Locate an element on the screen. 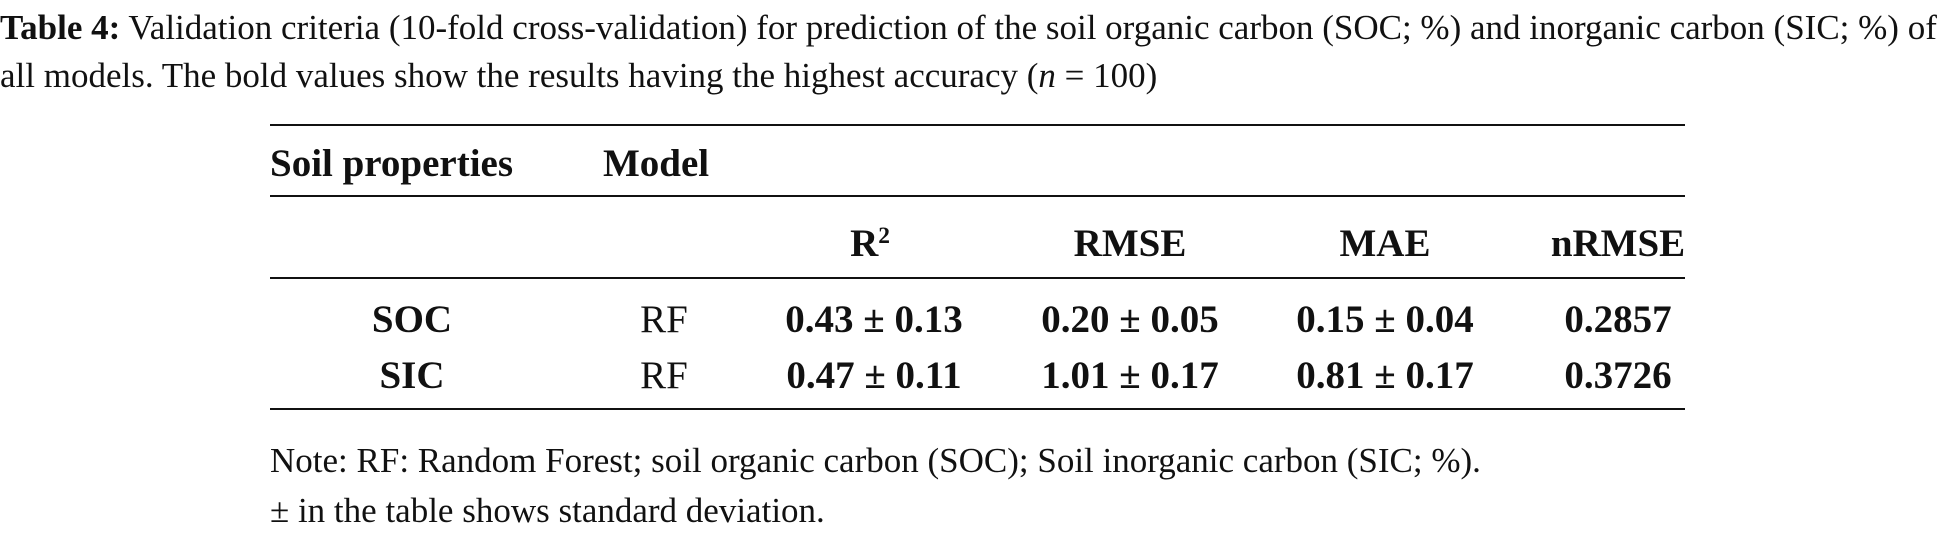 The width and height of the screenshot is (1955, 536). row-soc-nrmse: 0.2857 is located at coordinates (1618, 319).